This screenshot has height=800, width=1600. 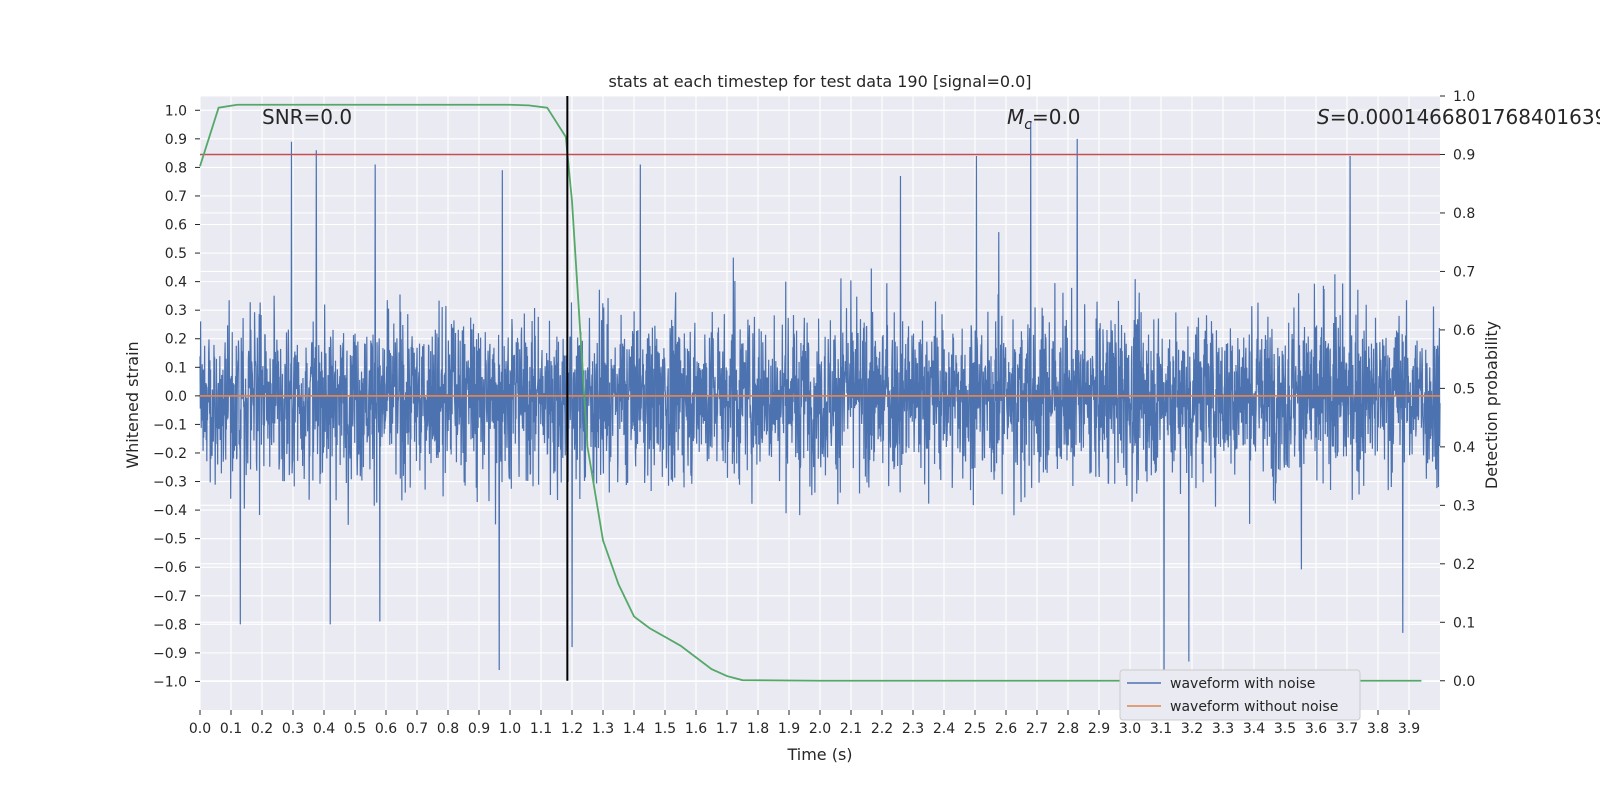 I want to click on x-tick-label: 0.7, so click(x=417, y=729).